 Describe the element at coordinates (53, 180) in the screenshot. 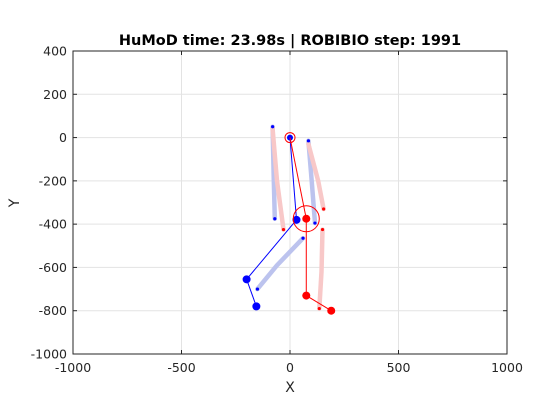

I see `y-tick-label: -200` at that location.